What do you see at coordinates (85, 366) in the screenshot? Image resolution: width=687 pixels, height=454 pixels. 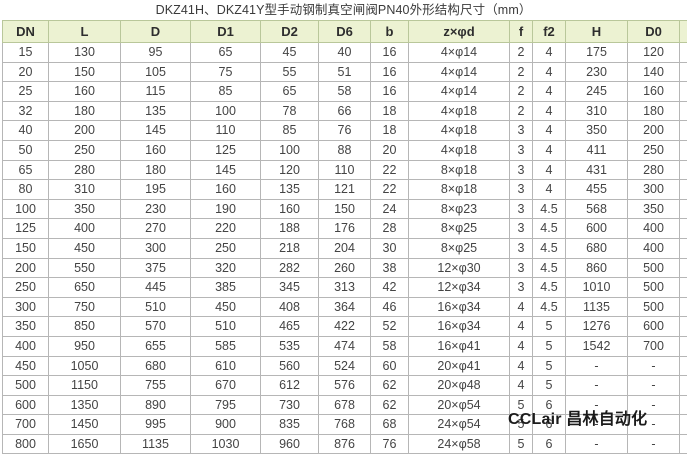 I see `cell-L: 1050` at bounding box center [85, 366].